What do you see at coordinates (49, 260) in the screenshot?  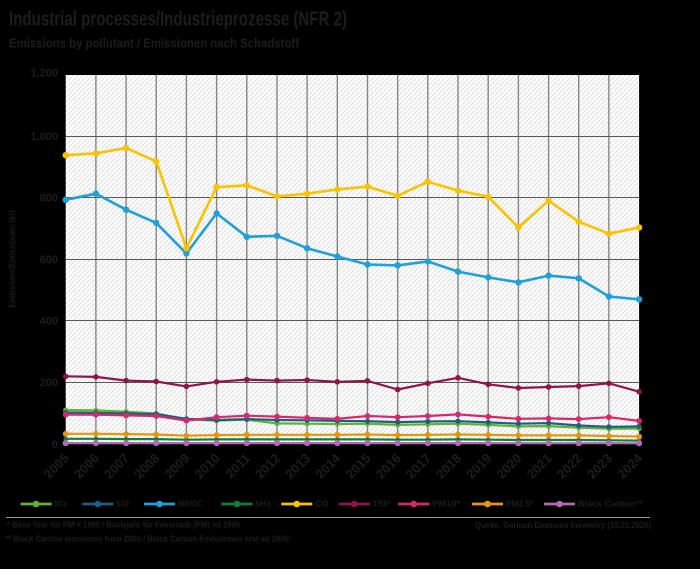 I see `svg-text: 600` at bounding box center [49, 260].